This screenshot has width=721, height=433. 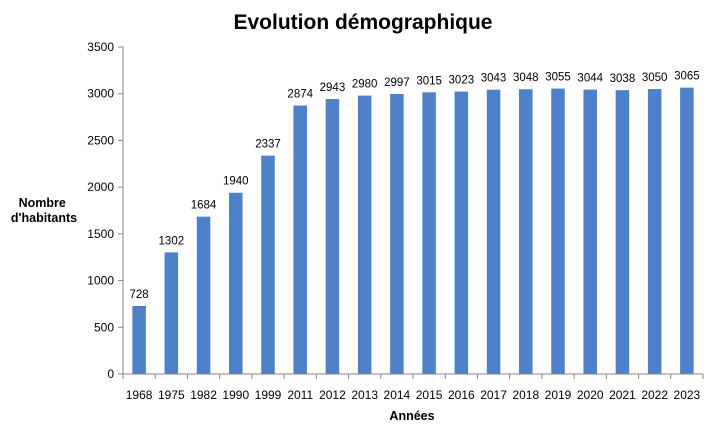 What do you see at coordinates (364, 395) in the screenshot?
I see `x-tick-label-2013: 2013` at bounding box center [364, 395].